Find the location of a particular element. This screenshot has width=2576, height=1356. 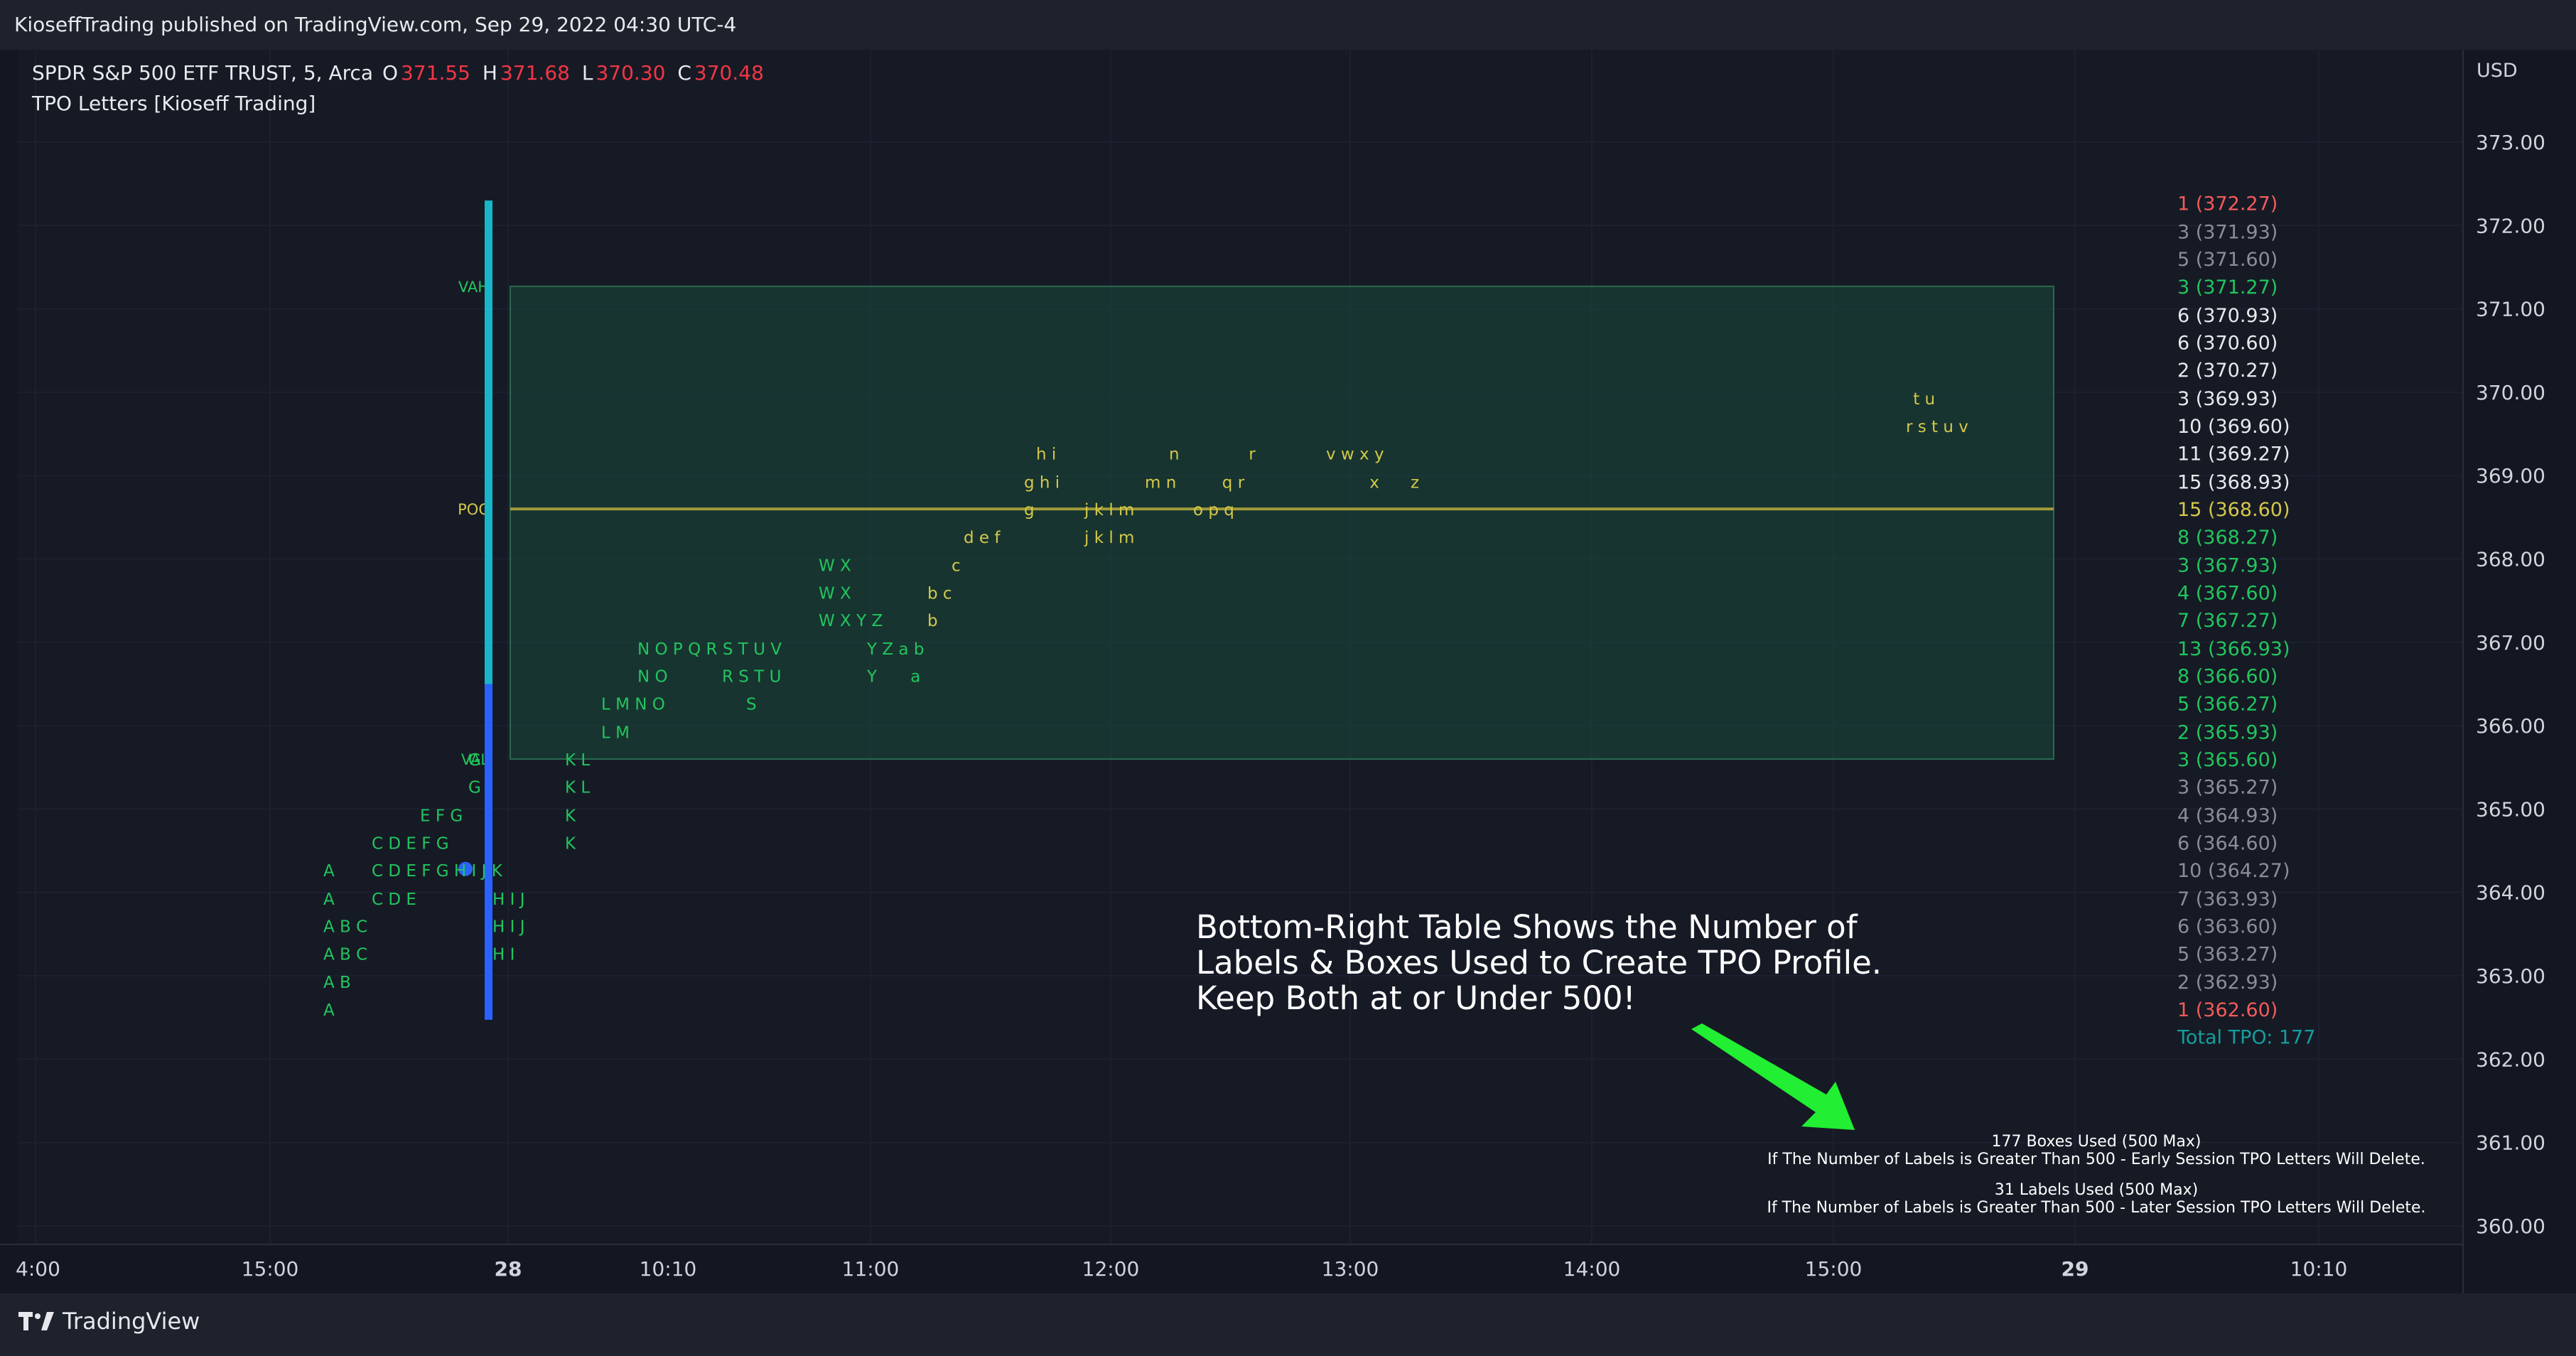

tpo-letters: L M N O is located at coordinates (633, 704).